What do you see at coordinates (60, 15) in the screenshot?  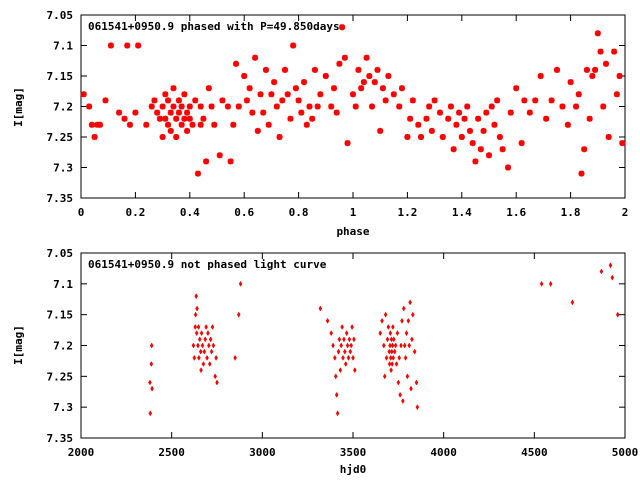 I see `chart-1-y-tick-label: 7.05` at bounding box center [60, 15].